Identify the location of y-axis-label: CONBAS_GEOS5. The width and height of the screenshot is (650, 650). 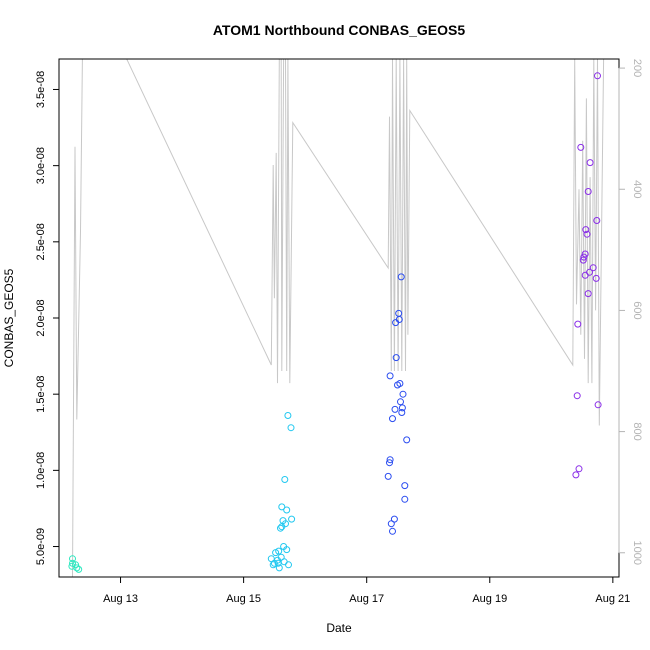
(9, 317).